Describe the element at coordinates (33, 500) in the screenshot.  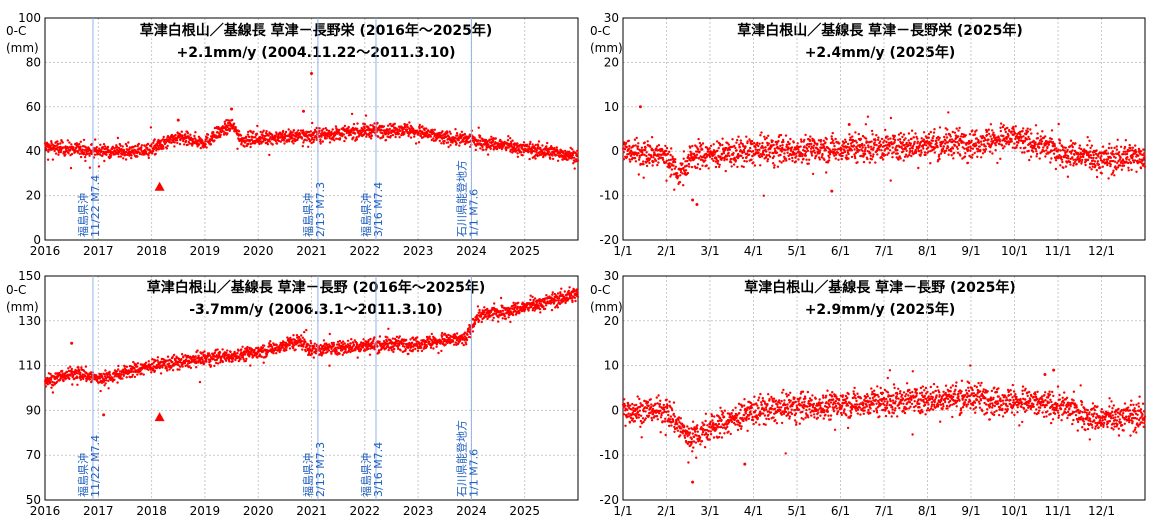
I see `y-tick-label: 50` at that location.